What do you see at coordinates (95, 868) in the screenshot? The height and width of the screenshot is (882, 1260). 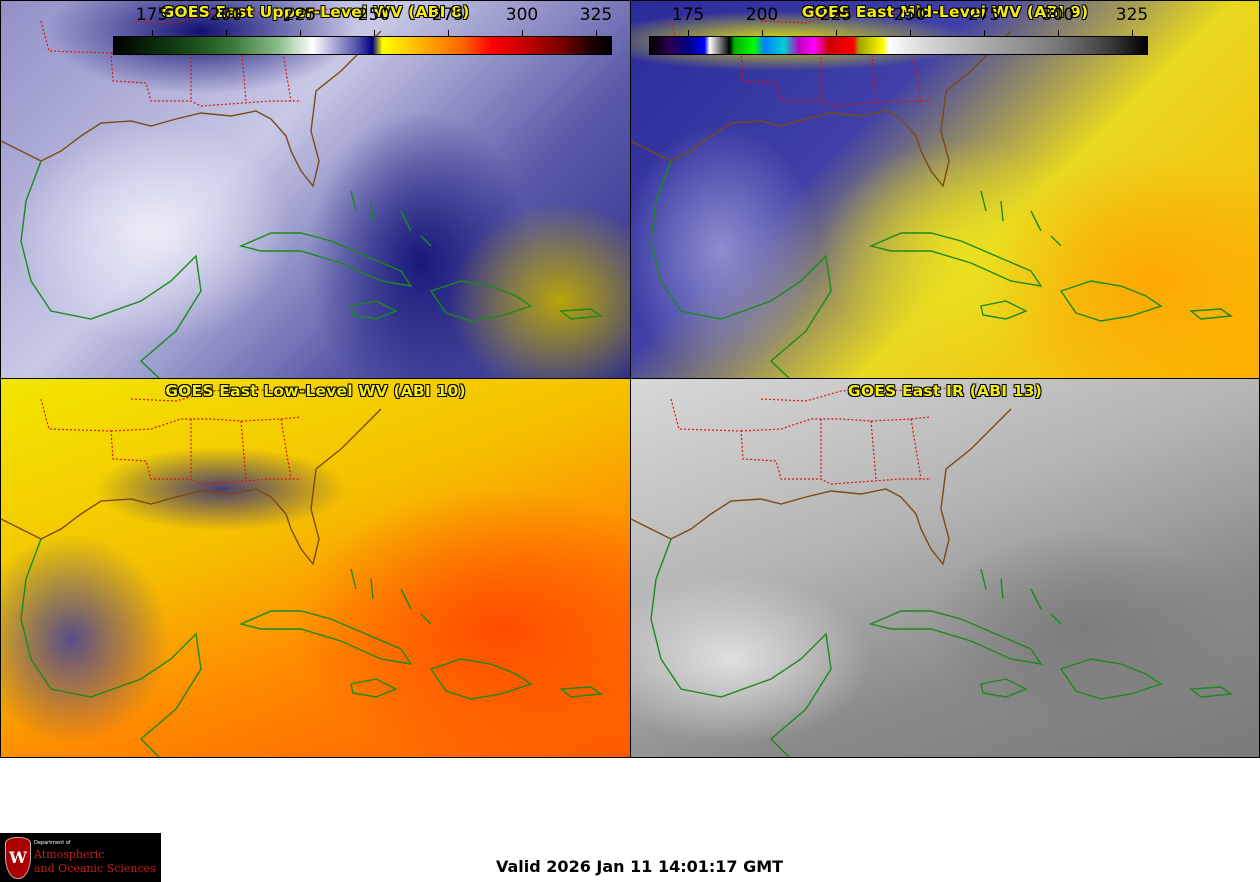 I see `logo-line2: and Oceanic Sciences` at bounding box center [95, 868].